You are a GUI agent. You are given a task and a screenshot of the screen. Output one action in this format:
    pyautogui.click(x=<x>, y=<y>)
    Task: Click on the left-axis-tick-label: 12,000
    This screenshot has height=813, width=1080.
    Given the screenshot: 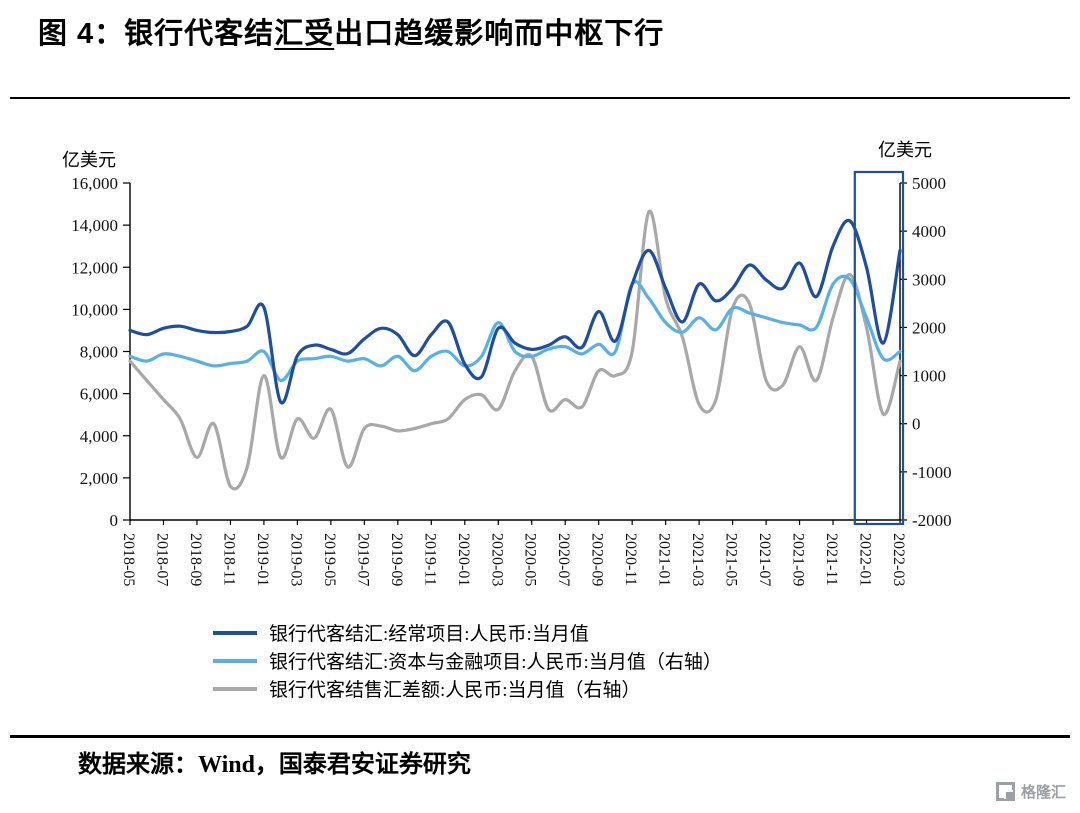 What is the action you would take?
    pyautogui.click(x=94, y=267)
    